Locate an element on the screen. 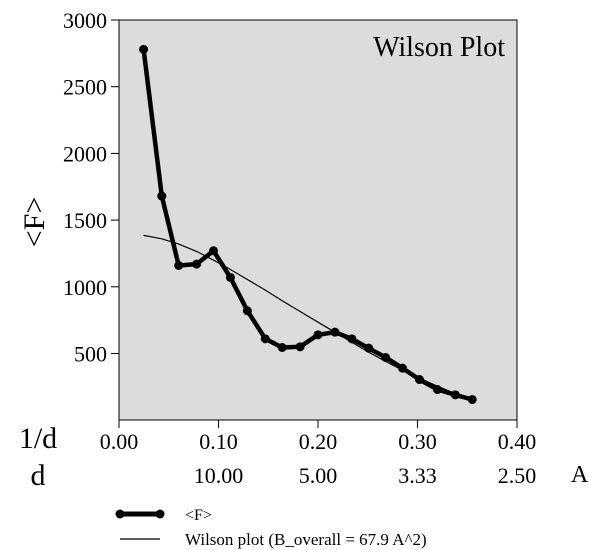 The width and height of the screenshot is (589, 550). y-axis-label: <F> is located at coordinates (34, 222).